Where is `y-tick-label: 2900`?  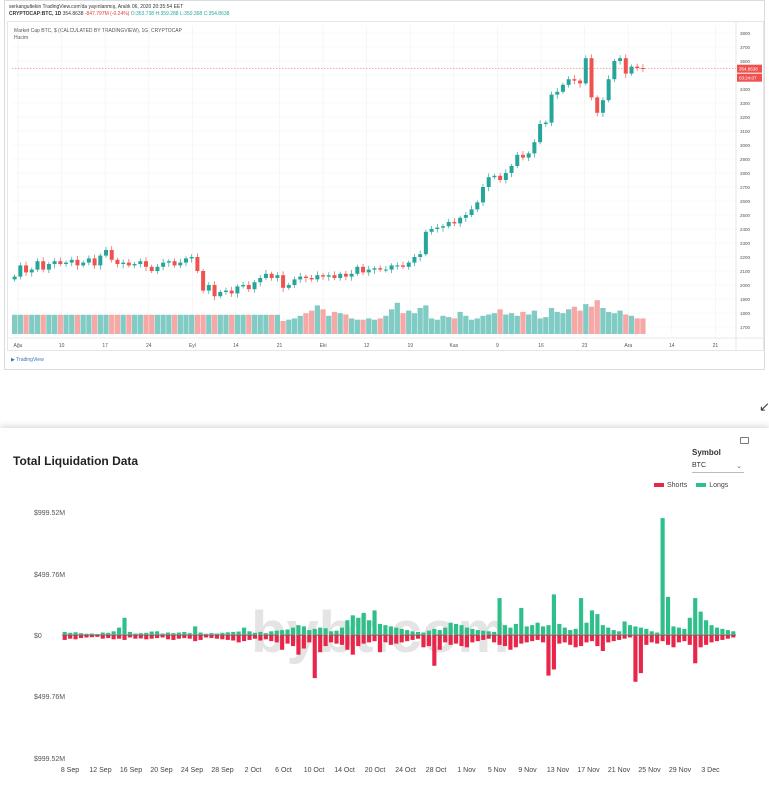 y-tick-label: 2900 is located at coordinates (745, 159).